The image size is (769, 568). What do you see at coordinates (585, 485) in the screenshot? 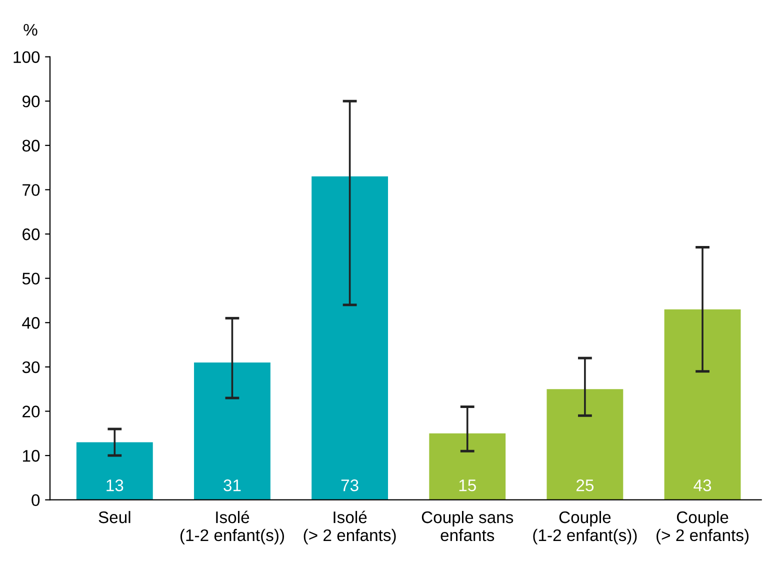
I see `data-label: 25` at bounding box center [585, 485].